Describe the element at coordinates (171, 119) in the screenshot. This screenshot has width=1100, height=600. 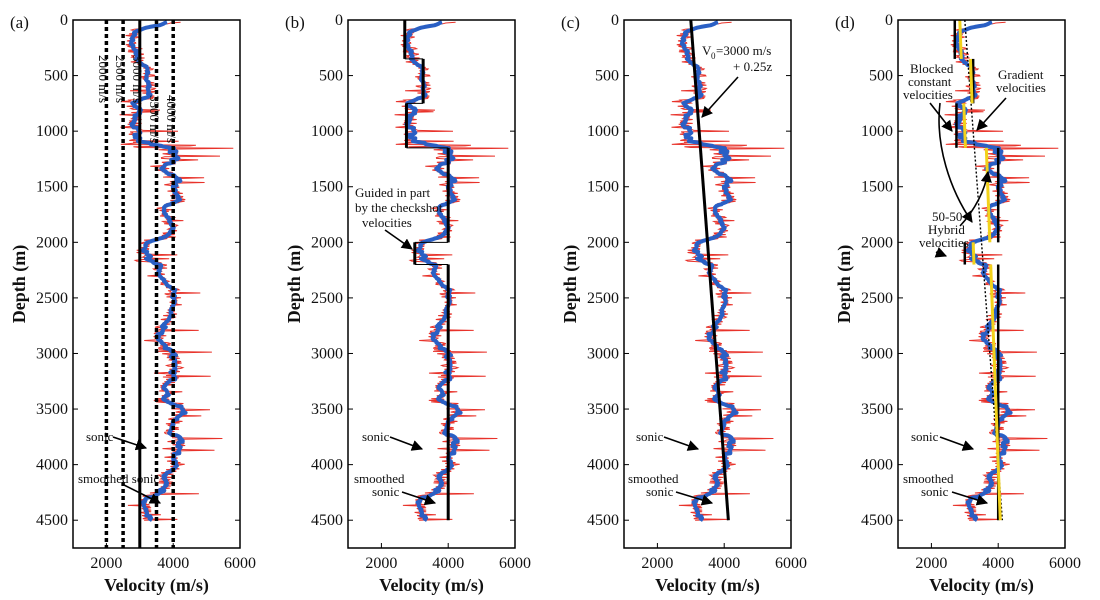
I see `label-4000ms: 4000 m/s` at that location.